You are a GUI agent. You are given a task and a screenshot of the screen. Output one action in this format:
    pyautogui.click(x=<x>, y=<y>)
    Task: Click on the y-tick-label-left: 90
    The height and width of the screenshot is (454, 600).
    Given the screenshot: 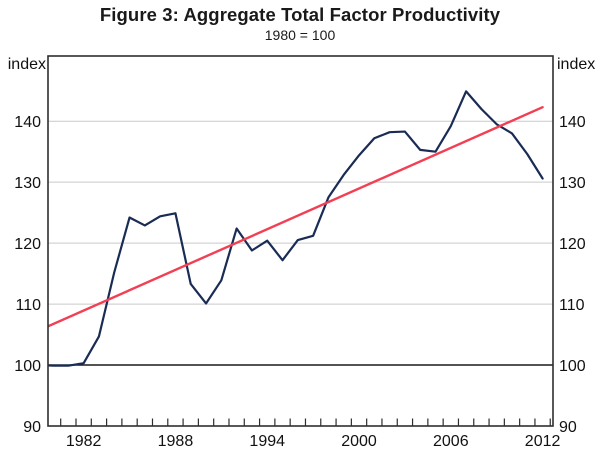 What is the action you would take?
    pyautogui.click(x=32, y=427)
    